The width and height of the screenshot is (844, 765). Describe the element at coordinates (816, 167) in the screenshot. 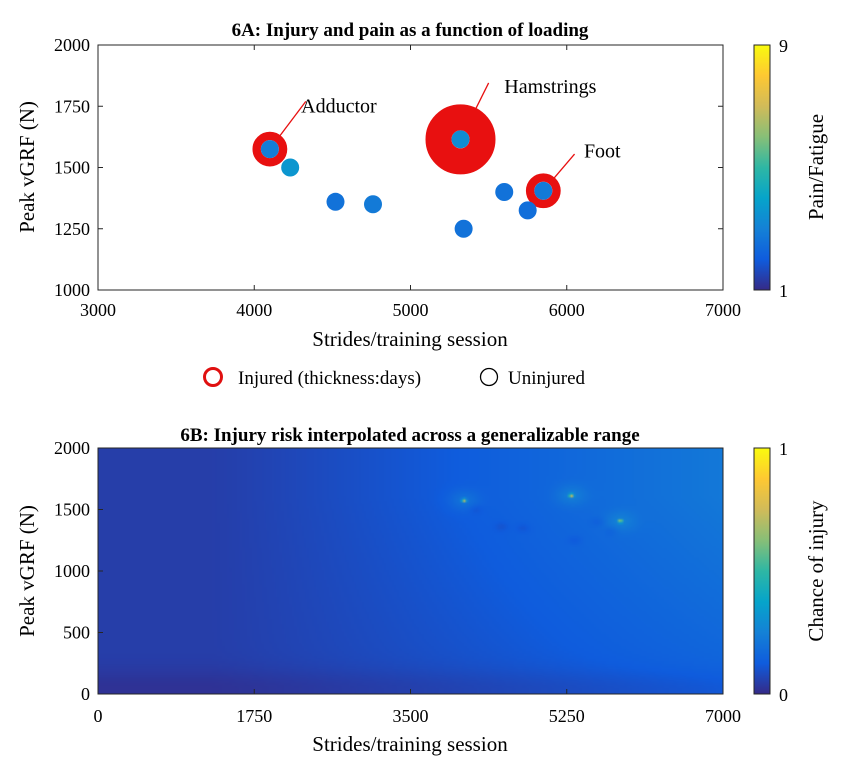

I see `panel-6a-colorbar-label: Pain/Fatigue` at that location.